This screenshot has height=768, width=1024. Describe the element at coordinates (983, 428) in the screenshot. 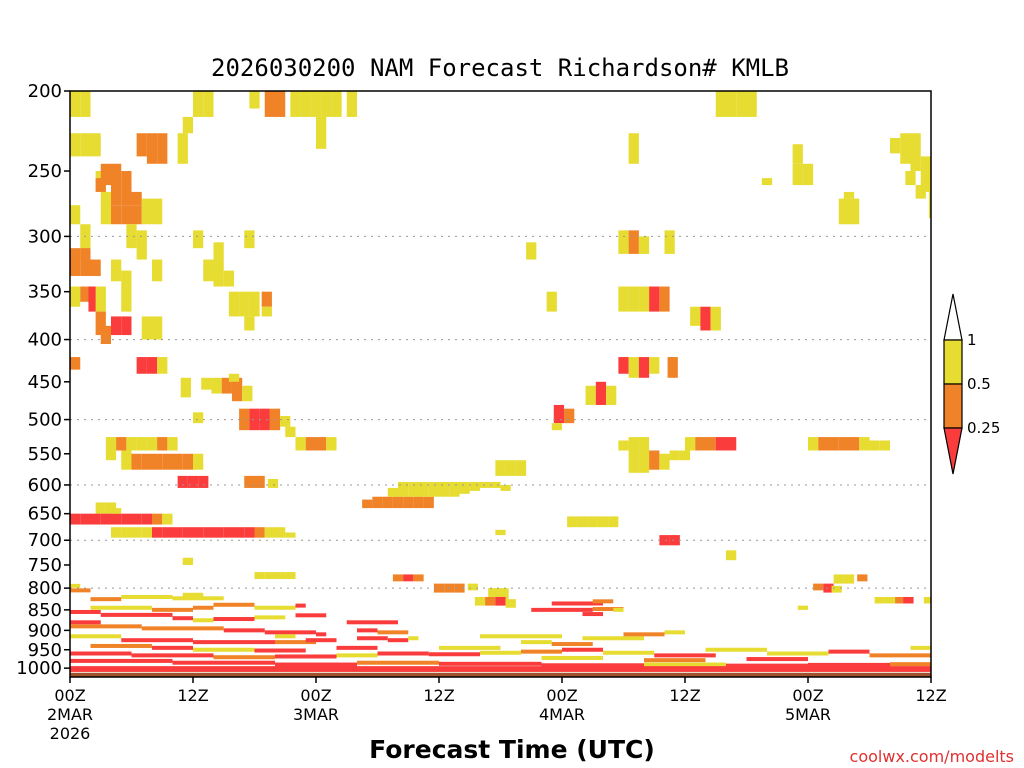

I see `legend-label: 0.25` at that location.